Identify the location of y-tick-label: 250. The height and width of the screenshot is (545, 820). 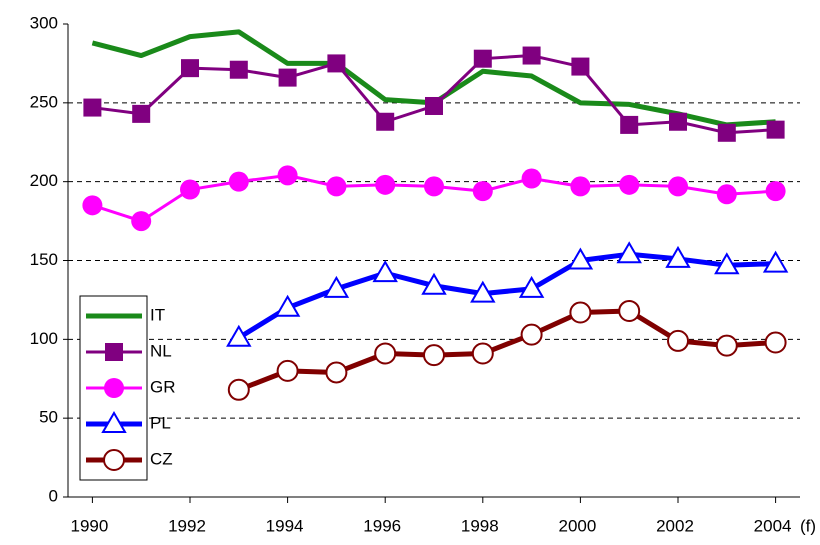
(44, 101).